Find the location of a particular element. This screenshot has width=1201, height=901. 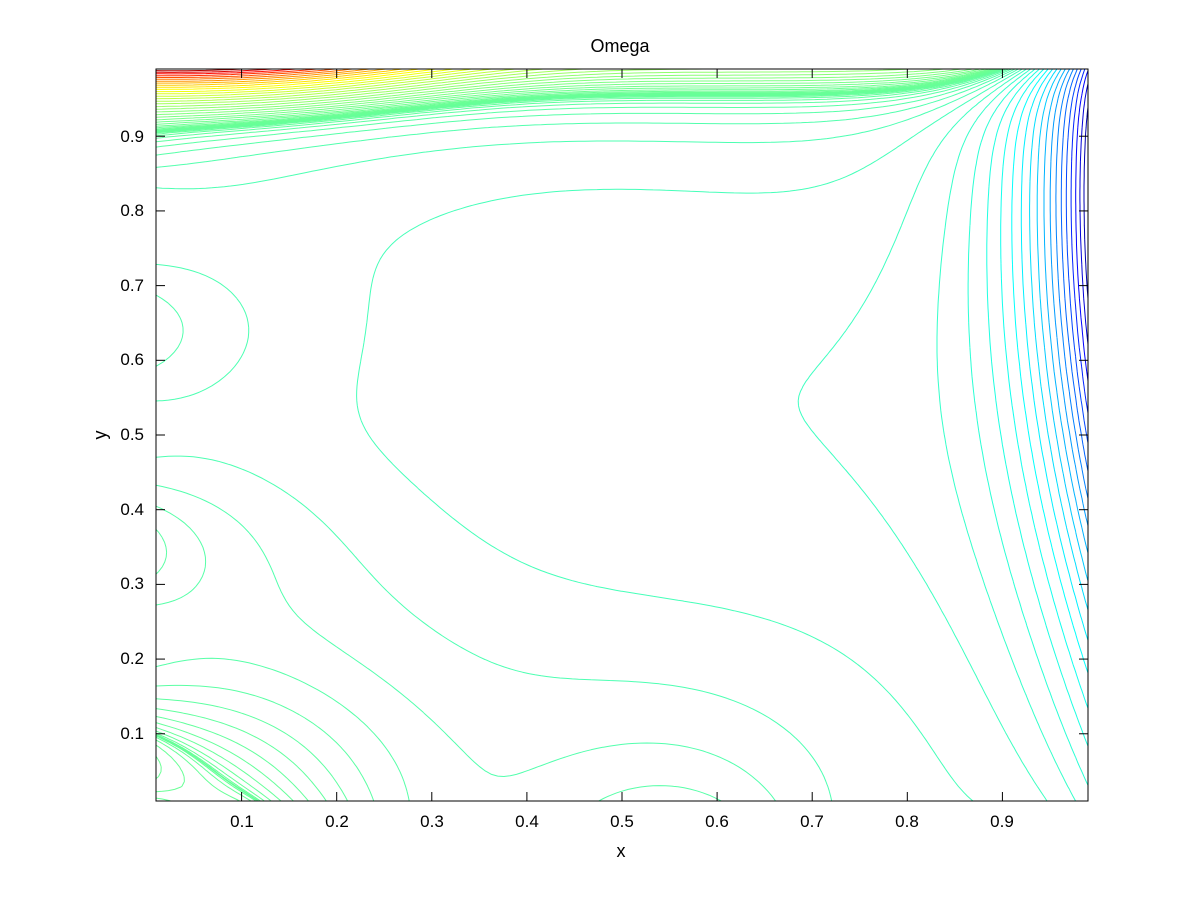

y-tick-label: 0.6 is located at coordinates (132, 359).